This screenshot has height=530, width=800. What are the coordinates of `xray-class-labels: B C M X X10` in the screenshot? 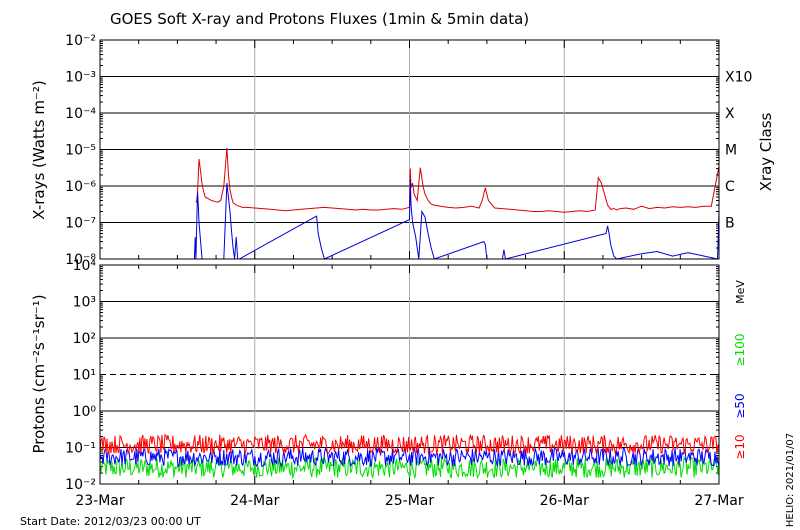 It's located at (738, 151).